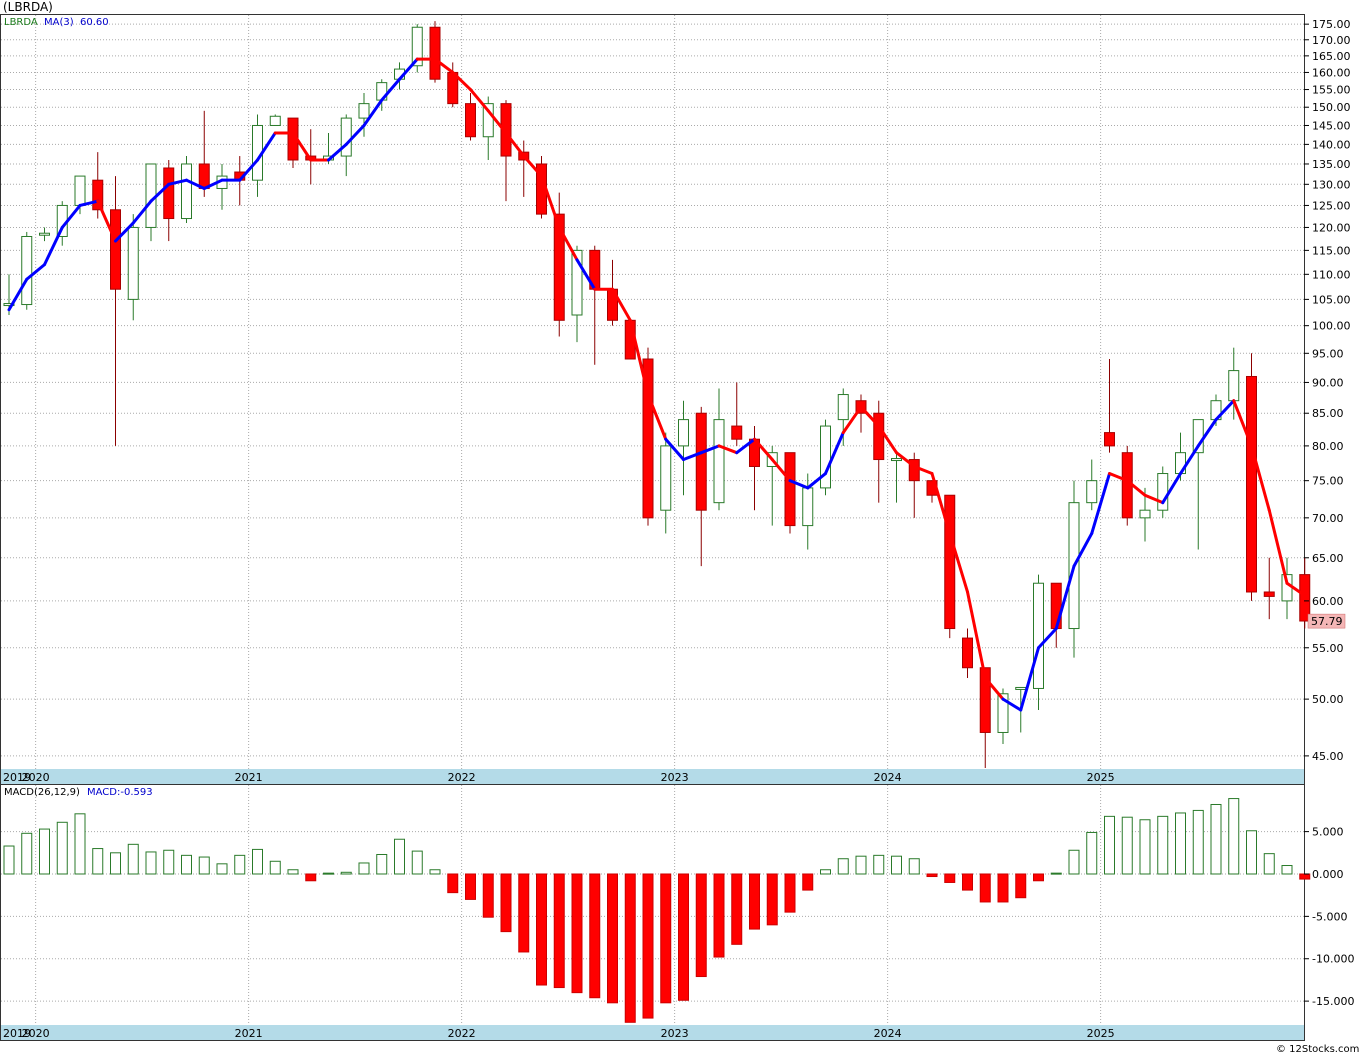  Describe the element at coordinates (462, 777) in the screenshot. I see `price-x-tick-label: 2022` at that location.